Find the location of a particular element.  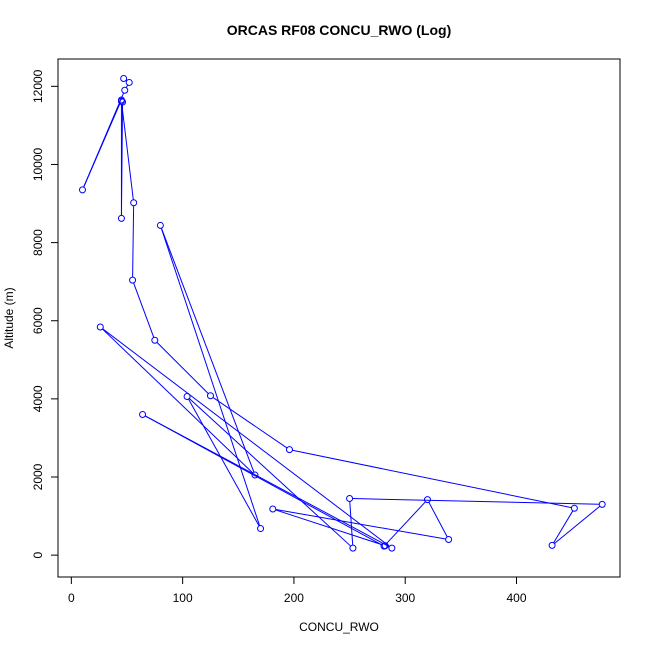

x-tick-label: 200 is located at coordinates (294, 598).